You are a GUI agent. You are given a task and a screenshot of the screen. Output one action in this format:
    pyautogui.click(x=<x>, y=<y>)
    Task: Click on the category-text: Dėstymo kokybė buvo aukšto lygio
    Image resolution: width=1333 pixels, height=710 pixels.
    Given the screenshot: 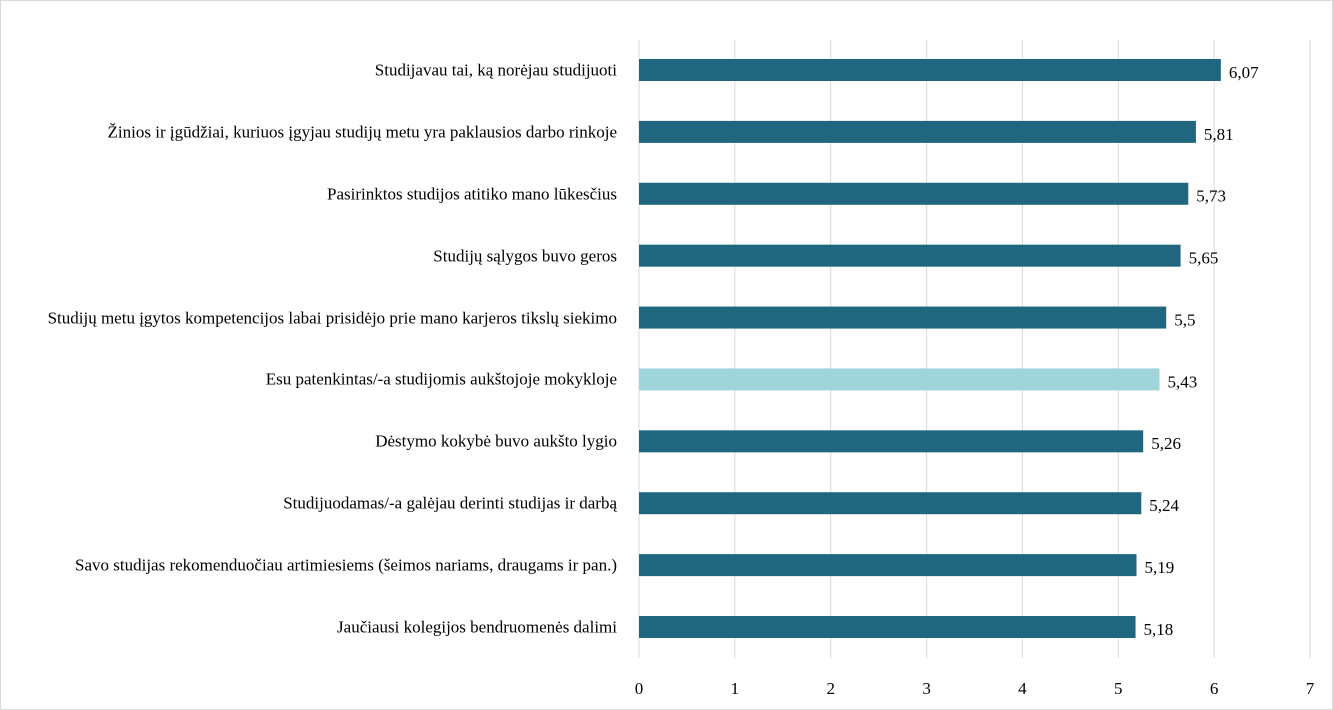 What is the action you would take?
    pyautogui.click(x=496, y=441)
    